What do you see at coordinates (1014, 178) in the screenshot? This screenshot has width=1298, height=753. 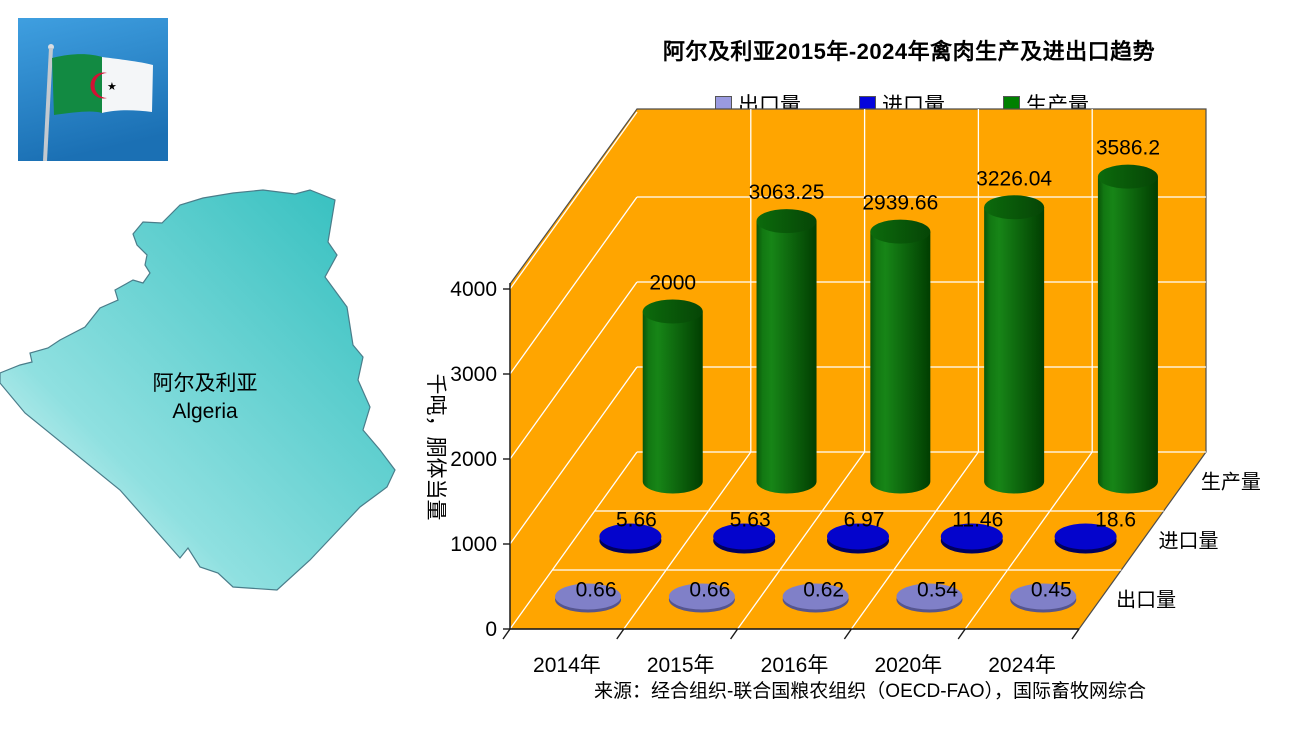 I see `data-label: 3226.04` at bounding box center [1014, 178].